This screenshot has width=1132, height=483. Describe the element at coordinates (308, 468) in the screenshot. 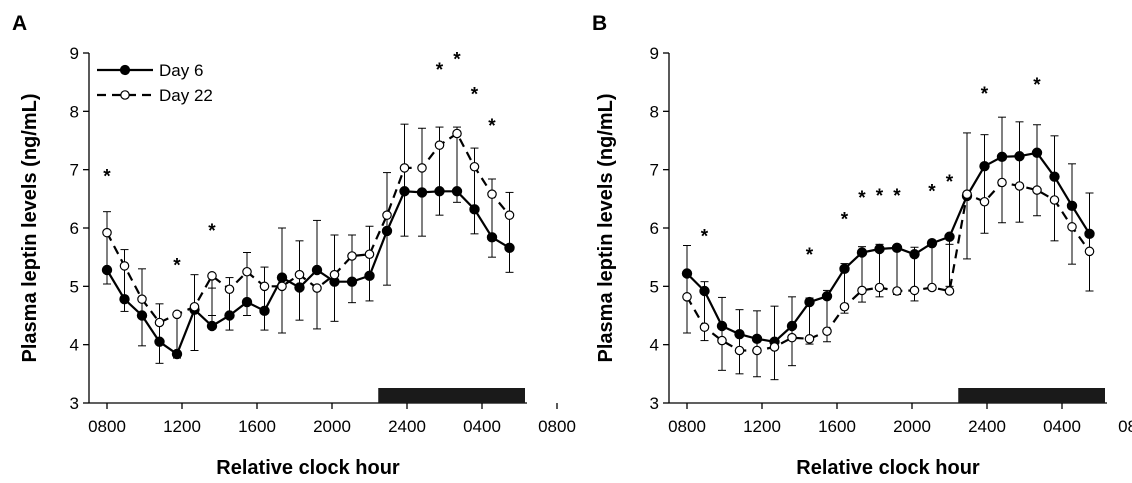

I see `x-axis-title: Relative clock hour` at that location.